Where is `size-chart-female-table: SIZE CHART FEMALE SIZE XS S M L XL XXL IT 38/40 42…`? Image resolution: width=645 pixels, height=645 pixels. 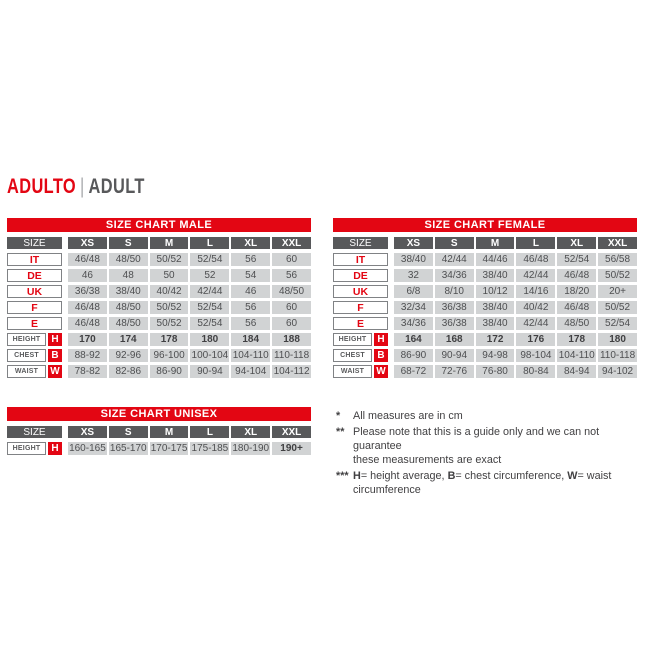 size-chart-female-table: SIZE CHART FEMALE SIZE XS S M L XL XXL IT 38/40 42… is located at coordinates (485, 299).